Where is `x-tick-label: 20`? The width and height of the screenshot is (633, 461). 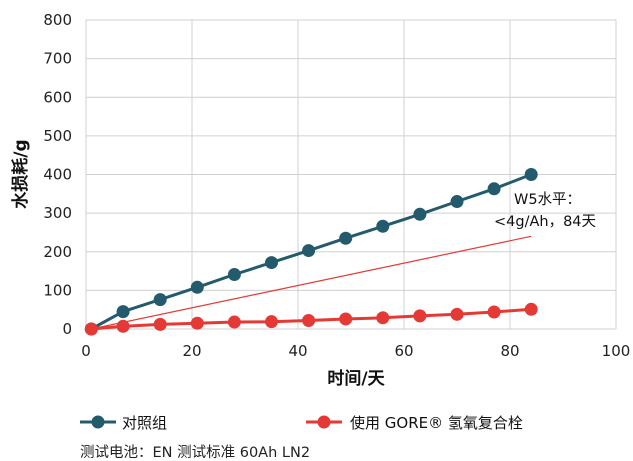
x-tick-label: 20 is located at coordinates (191, 351).